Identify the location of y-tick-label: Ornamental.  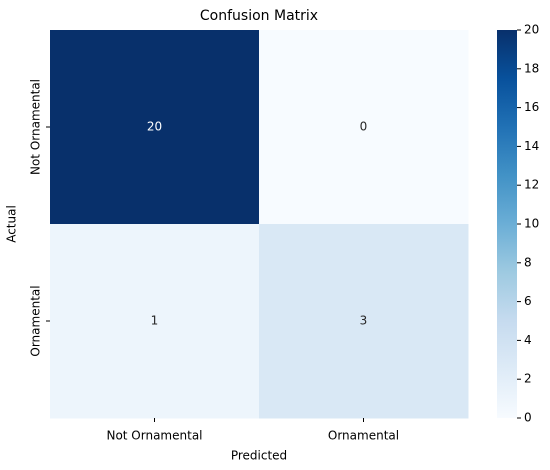
(36, 320).